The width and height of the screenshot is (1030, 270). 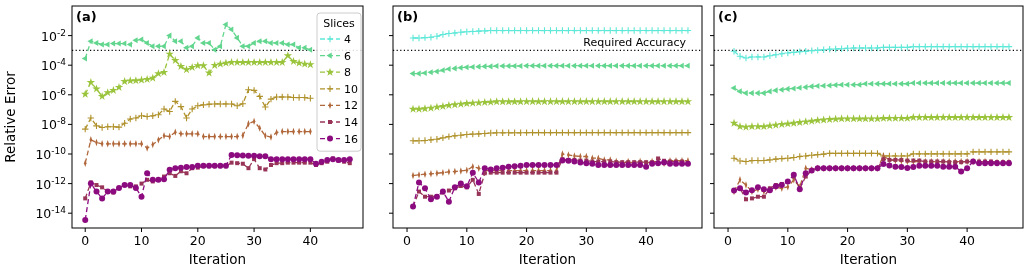 I want to click on legend-label: 16, so click(x=351, y=139).